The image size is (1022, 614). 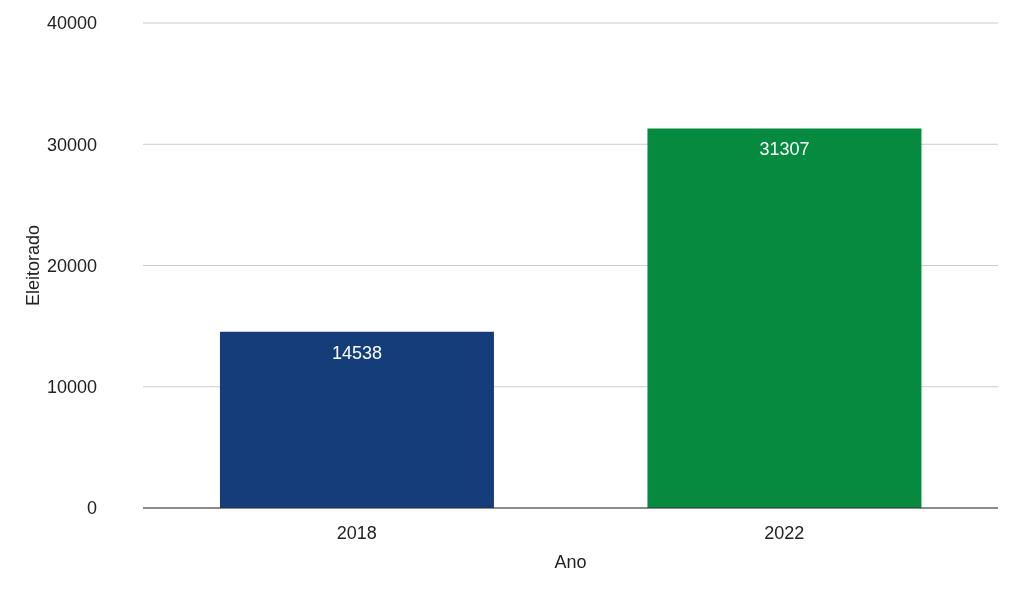 What do you see at coordinates (91, 508) in the screenshot?
I see `y-tick-label: 0` at bounding box center [91, 508].